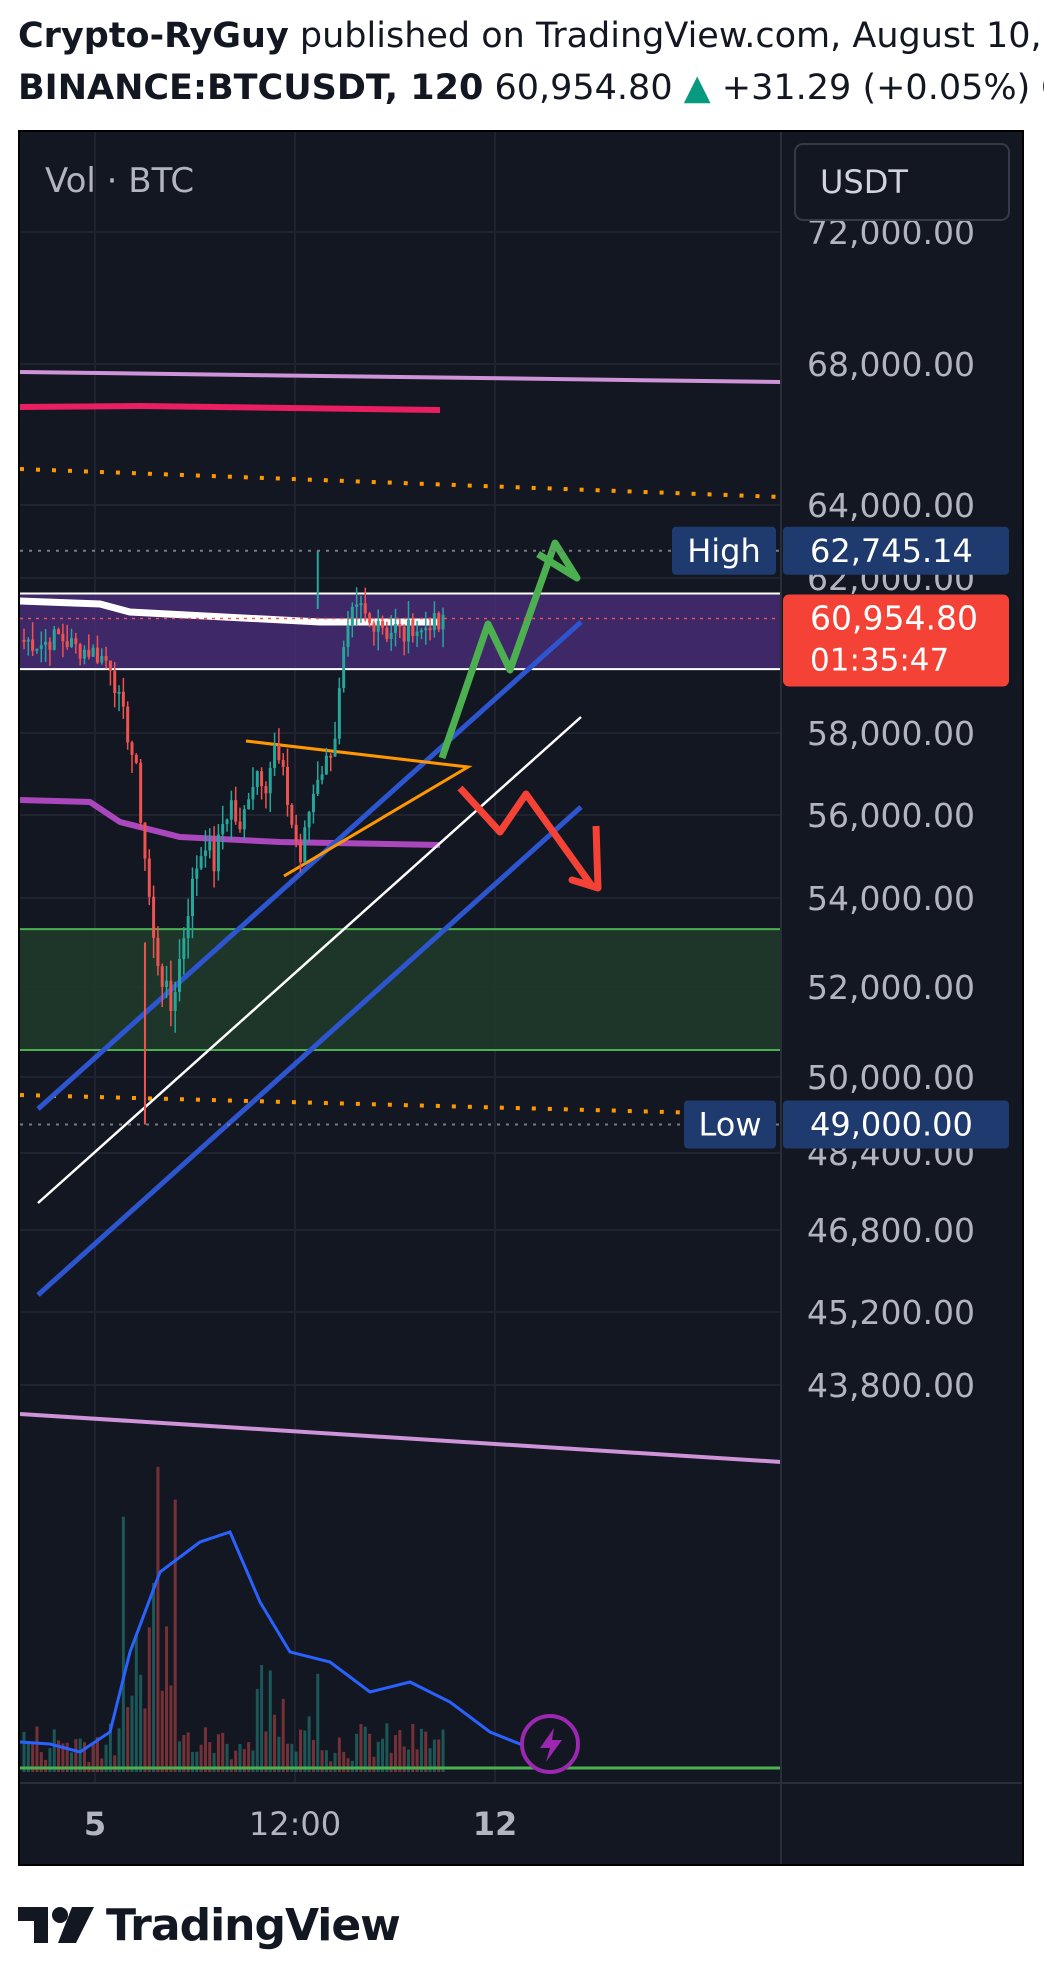  I want to click on currency-button-frame, so click(902, 182).